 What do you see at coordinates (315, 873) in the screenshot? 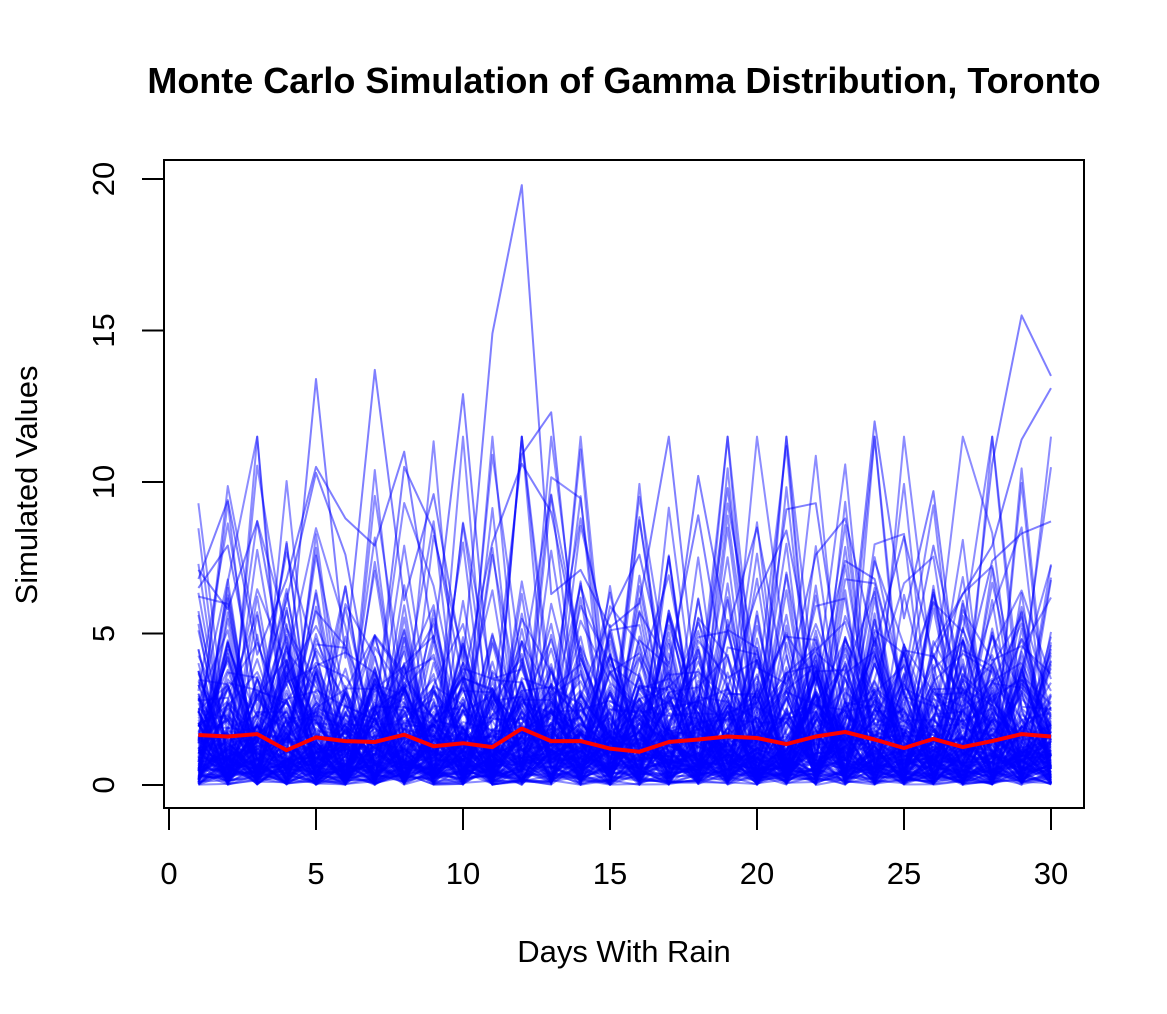
I see `x-tick-label: 5` at bounding box center [315, 873].